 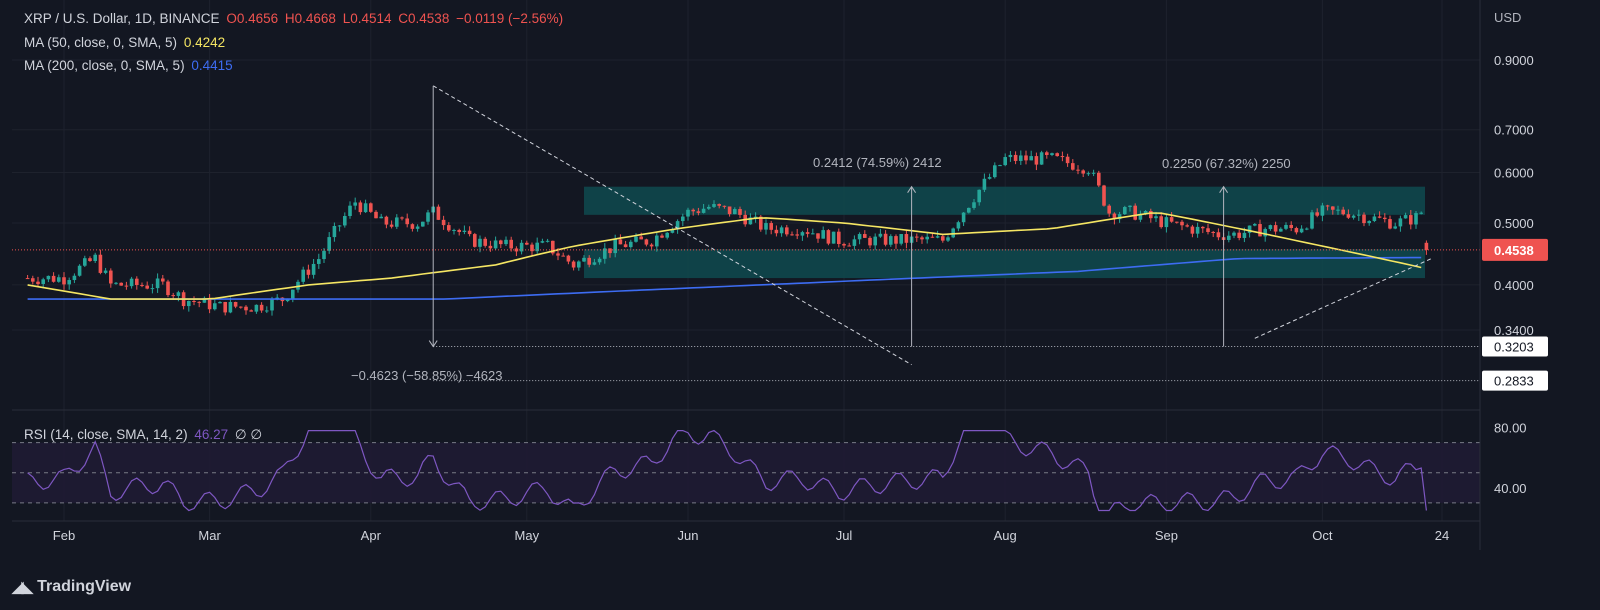 What do you see at coordinates (126, 42) in the screenshot?
I see `ma50-legend: MA (50, close, 0, SMA, 5) 0.4242` at bounding box center [126, 42].